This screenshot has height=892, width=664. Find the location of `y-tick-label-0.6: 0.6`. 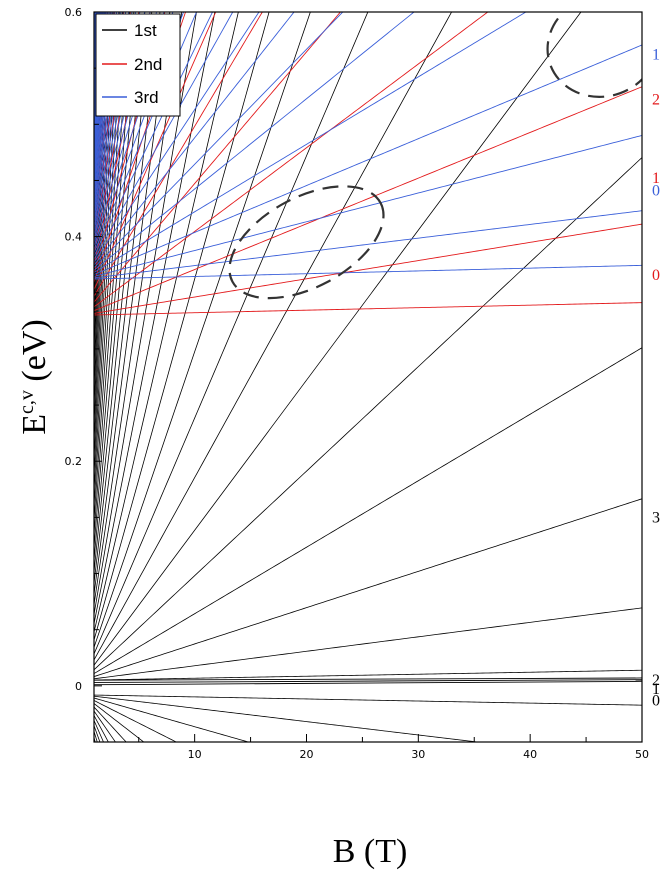

y-tick-label-0.6: 0.6 is located at coordinates (74, 12).